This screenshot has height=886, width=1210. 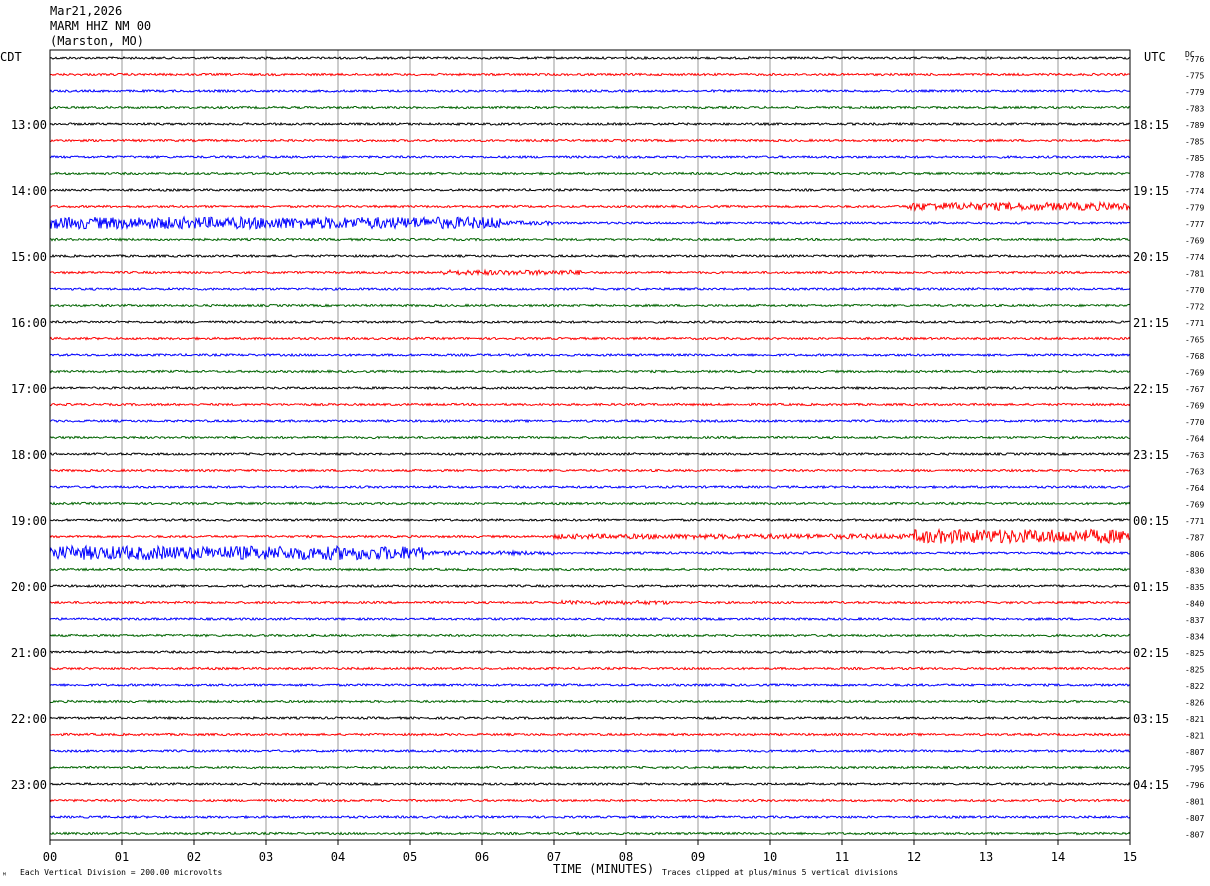 I want to click on dc-offset-label: -771, so click(x=1194, y=323).